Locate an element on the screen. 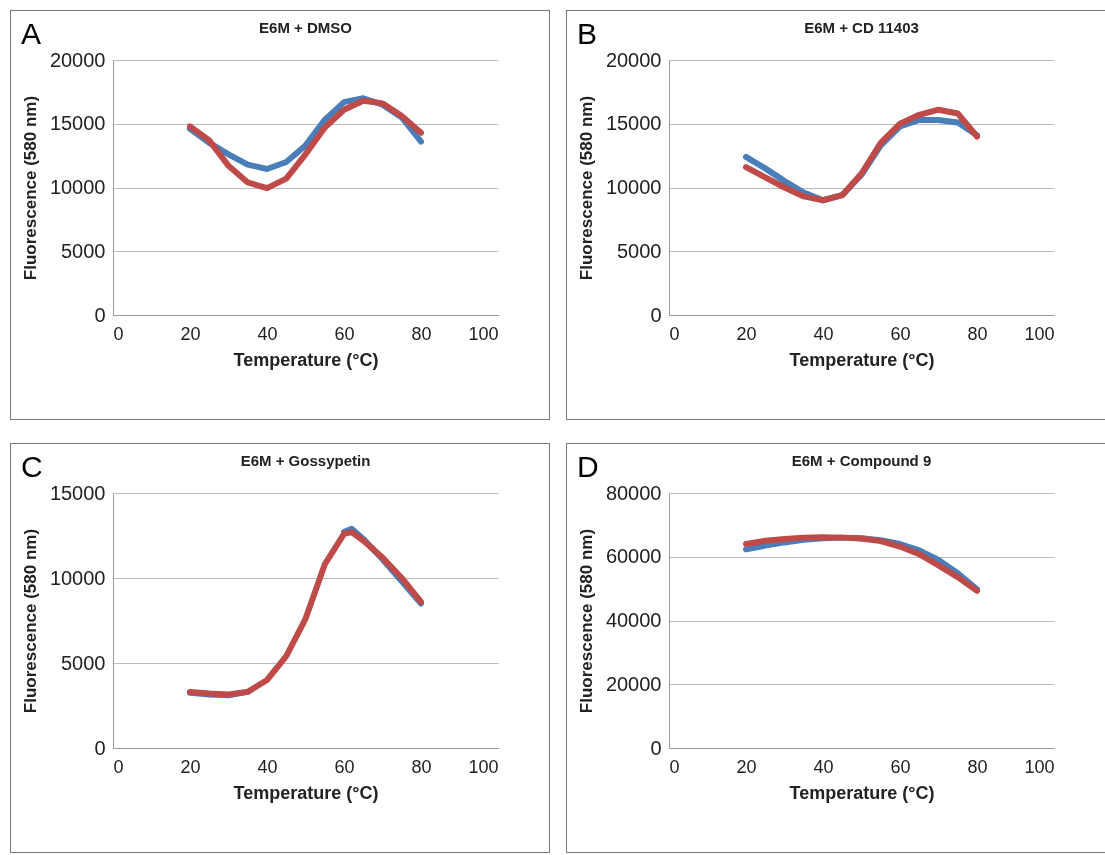 This screenshot has width=1105, height=855. chart-title: E6M + DMSO is located at coordinates (306, 27).